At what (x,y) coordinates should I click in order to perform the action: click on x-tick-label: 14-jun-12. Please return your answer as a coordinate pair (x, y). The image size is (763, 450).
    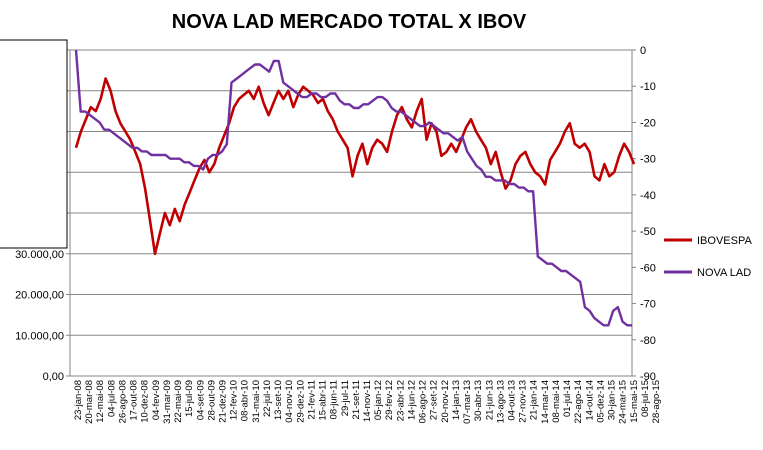
    Looking at the image, I should click on (411, 400).